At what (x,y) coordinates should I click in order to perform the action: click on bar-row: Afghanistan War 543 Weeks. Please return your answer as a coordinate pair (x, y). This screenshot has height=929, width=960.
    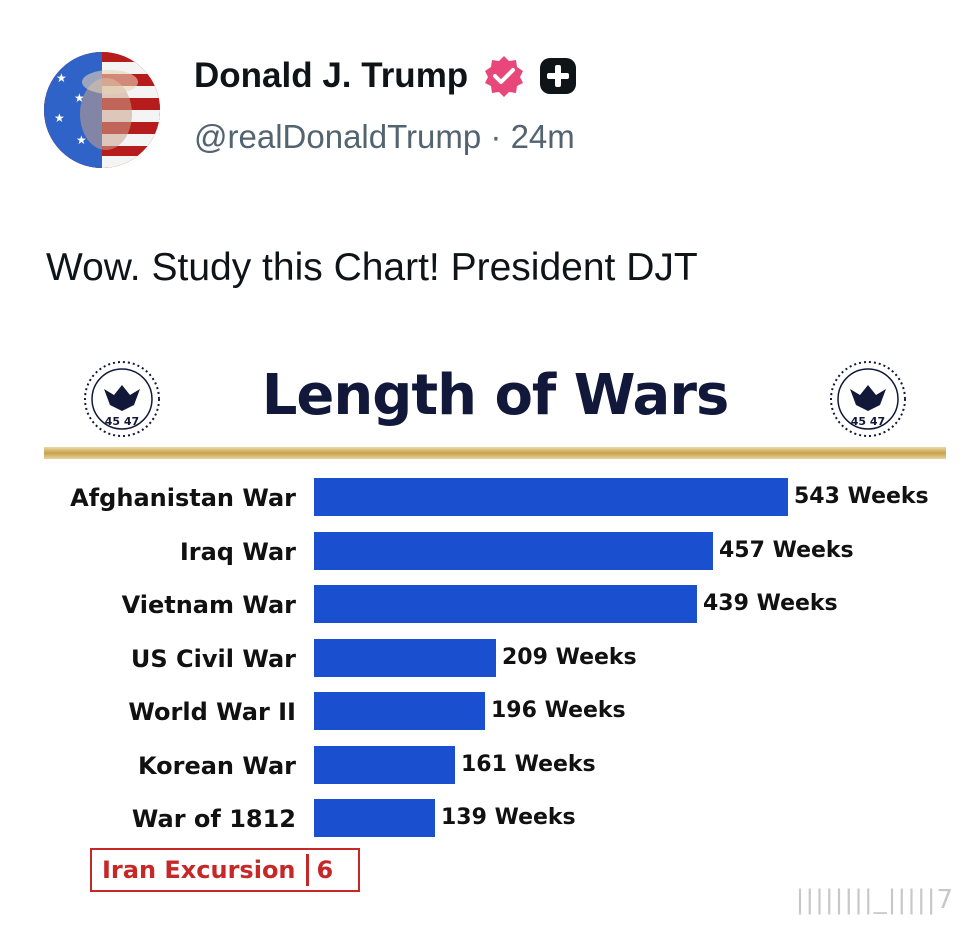
    Looking at the image, I should click on (495, 498).